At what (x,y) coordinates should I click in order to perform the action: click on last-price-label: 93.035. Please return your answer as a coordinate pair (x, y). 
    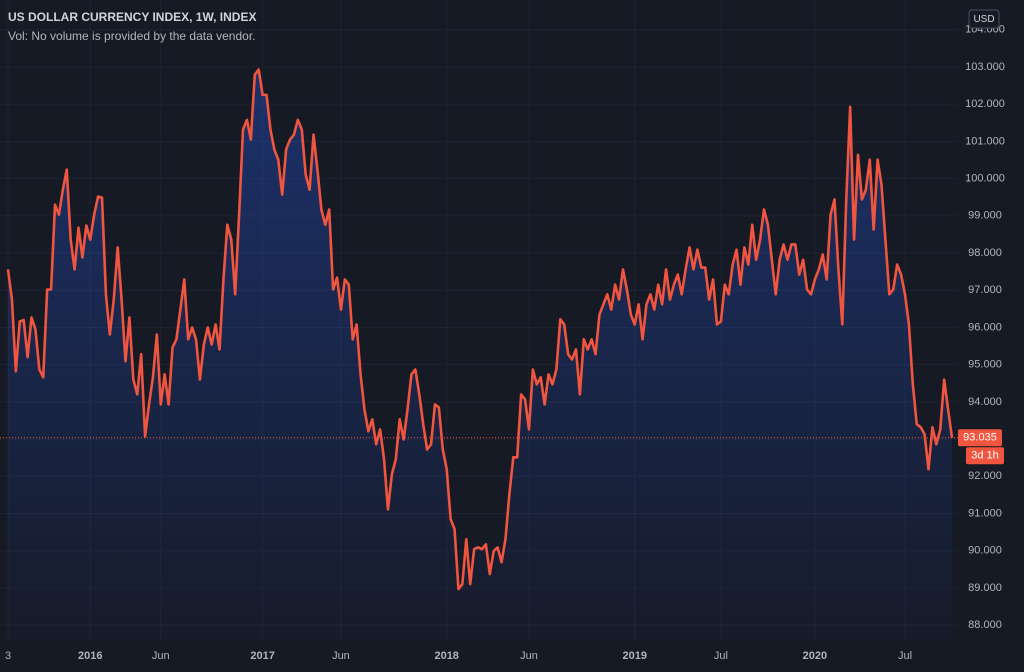
    Looking at the image, I should click on (980, 438).